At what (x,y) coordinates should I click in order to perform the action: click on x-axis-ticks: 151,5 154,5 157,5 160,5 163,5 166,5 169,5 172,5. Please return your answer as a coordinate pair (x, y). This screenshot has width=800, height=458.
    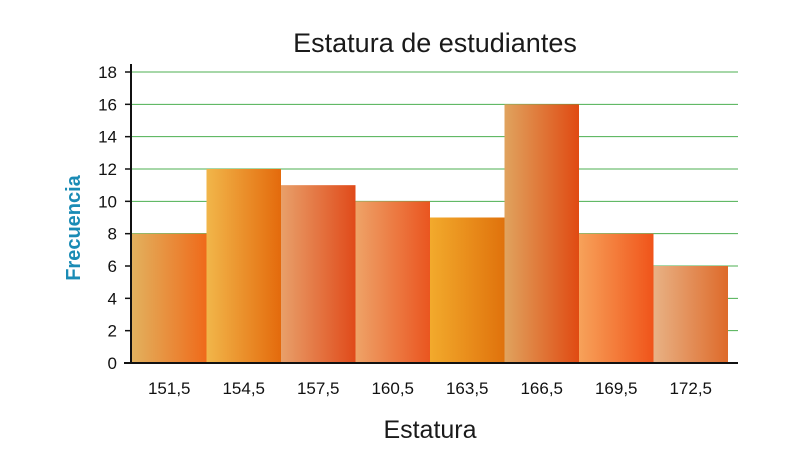
    Looking at the image, I should click on (430, 388).